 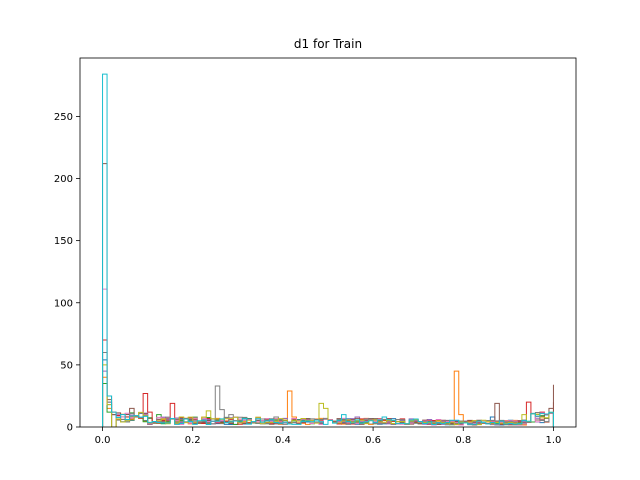 What do you see at coordinates (463, 440) in the screenshot?
I see `x-tick-label: 0.8` at bounding box center [463, 440].